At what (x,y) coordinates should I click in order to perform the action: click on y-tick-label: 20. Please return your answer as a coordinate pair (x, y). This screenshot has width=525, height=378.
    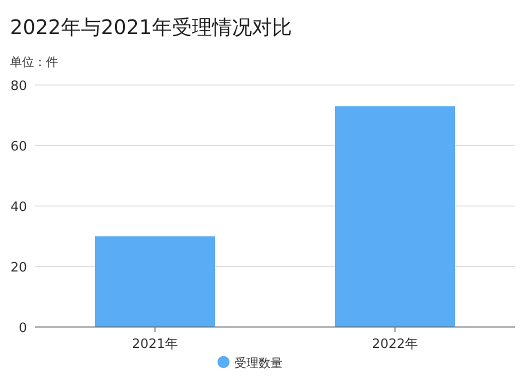
    Looking at the image, I should click on (18, 268).